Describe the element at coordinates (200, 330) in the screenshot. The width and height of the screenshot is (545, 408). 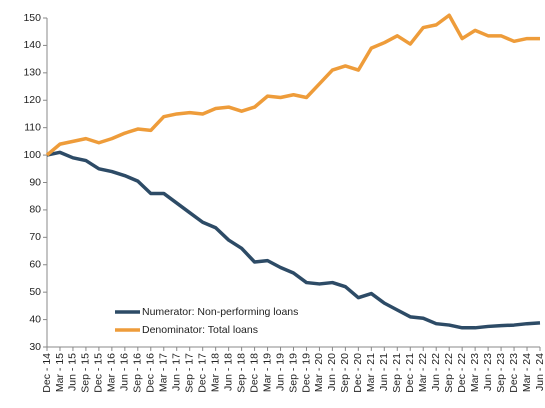
I see `legend-label: Denominator: Total loans` at that location.